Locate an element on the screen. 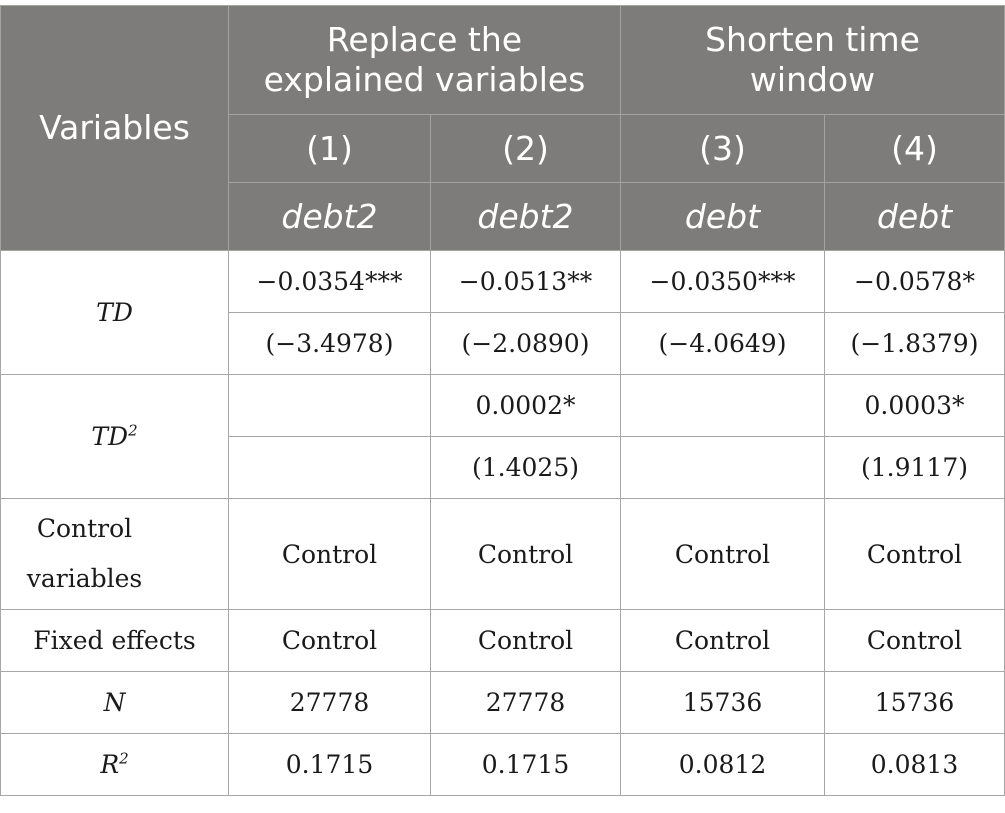 The height and width of the screenshot is (813, 1005). table-row: (1.4025) (1.9117) is located at coordinates (503, 467).